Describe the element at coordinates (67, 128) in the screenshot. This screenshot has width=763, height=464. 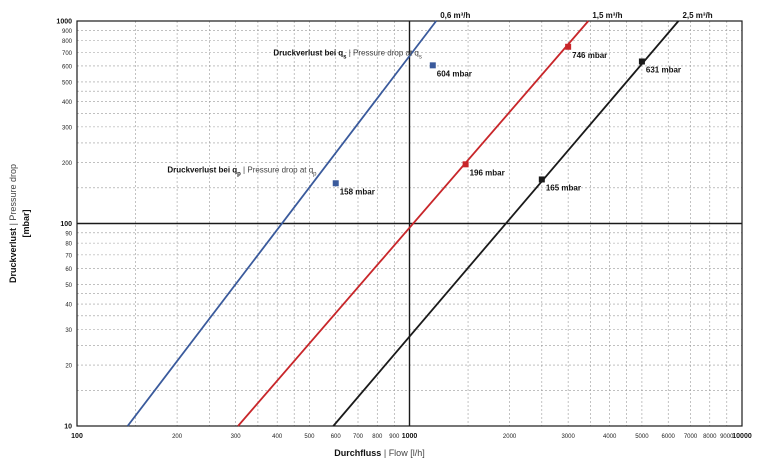
I see `y-tick-label: 300` at that location.